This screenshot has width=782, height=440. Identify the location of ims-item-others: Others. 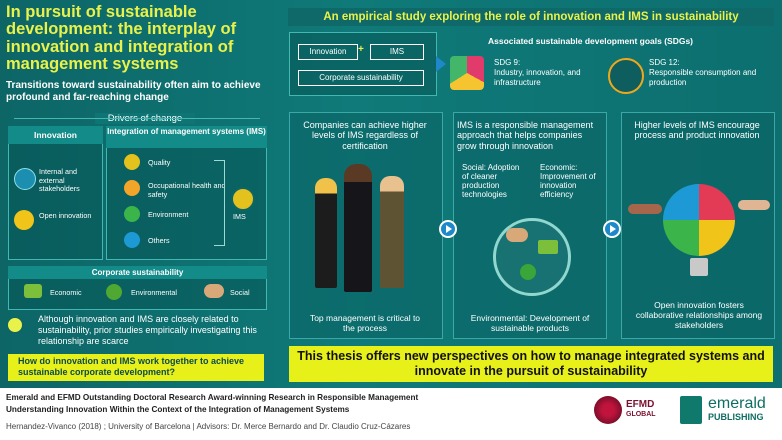
(159, 240).